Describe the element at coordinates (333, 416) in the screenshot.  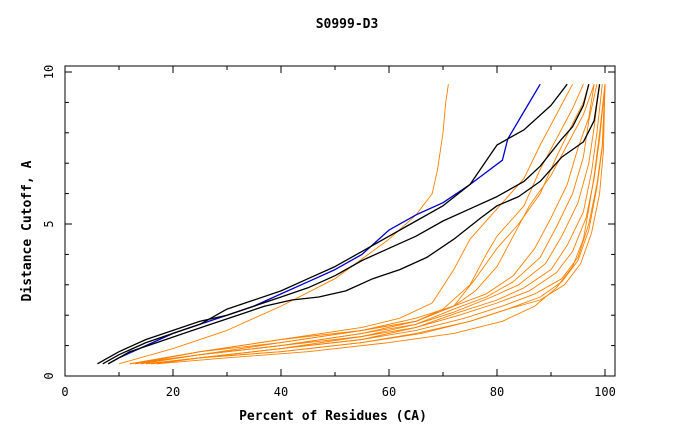
I see `x-axis-label: Percent of Residues (CA)` at that location.